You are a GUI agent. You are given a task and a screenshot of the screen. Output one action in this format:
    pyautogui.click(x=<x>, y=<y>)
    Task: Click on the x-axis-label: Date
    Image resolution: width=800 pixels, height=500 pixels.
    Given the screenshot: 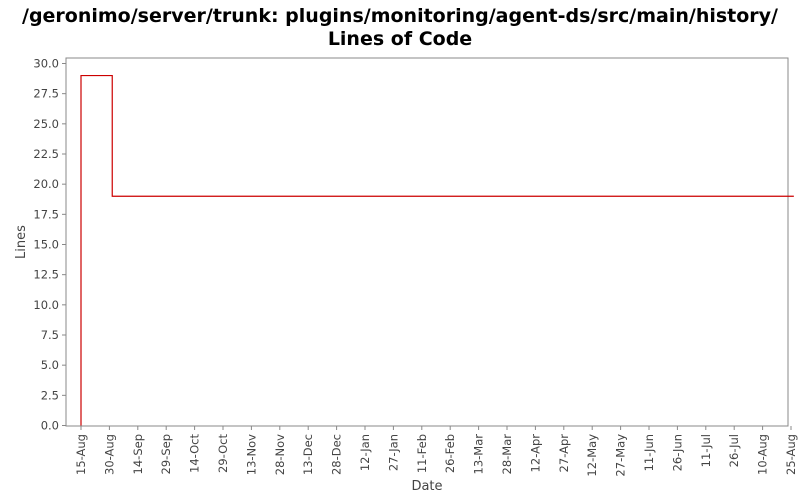 What is the action you would take?
    pyautogui.click(x=426, y=486)
    